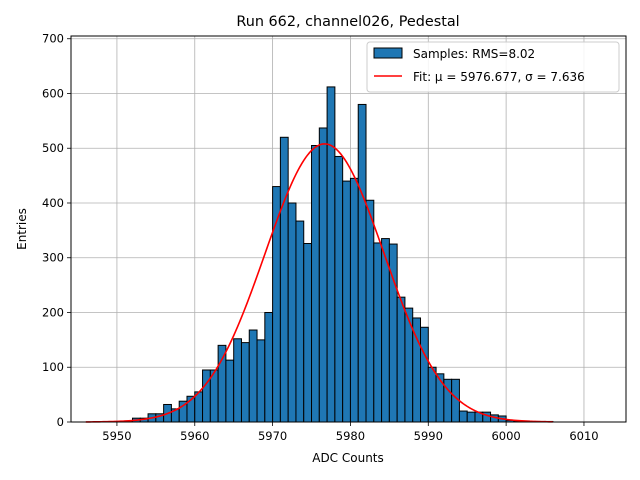 The width and height of the screenshot is (640, 480). I want to click on legend-label-fit: Fit: μ = 5976.677, σ = 7.636, so click(499, 77).